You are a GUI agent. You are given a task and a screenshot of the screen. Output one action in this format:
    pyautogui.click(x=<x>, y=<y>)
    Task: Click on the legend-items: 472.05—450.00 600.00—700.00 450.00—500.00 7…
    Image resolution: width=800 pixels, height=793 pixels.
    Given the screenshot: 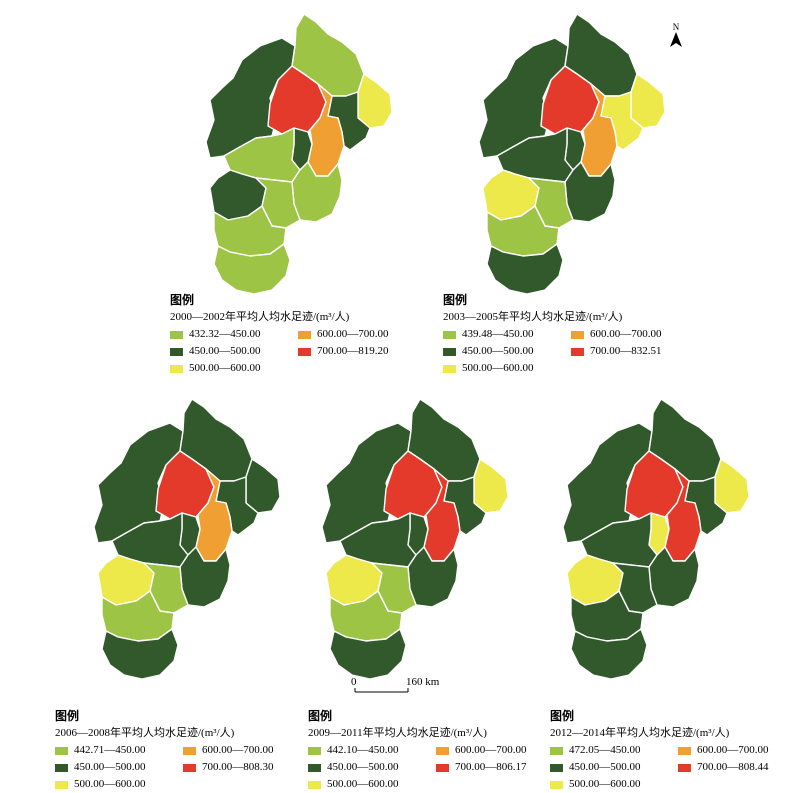 What is the action you would take?
    pyautogui.click(x=674, y=767)
    